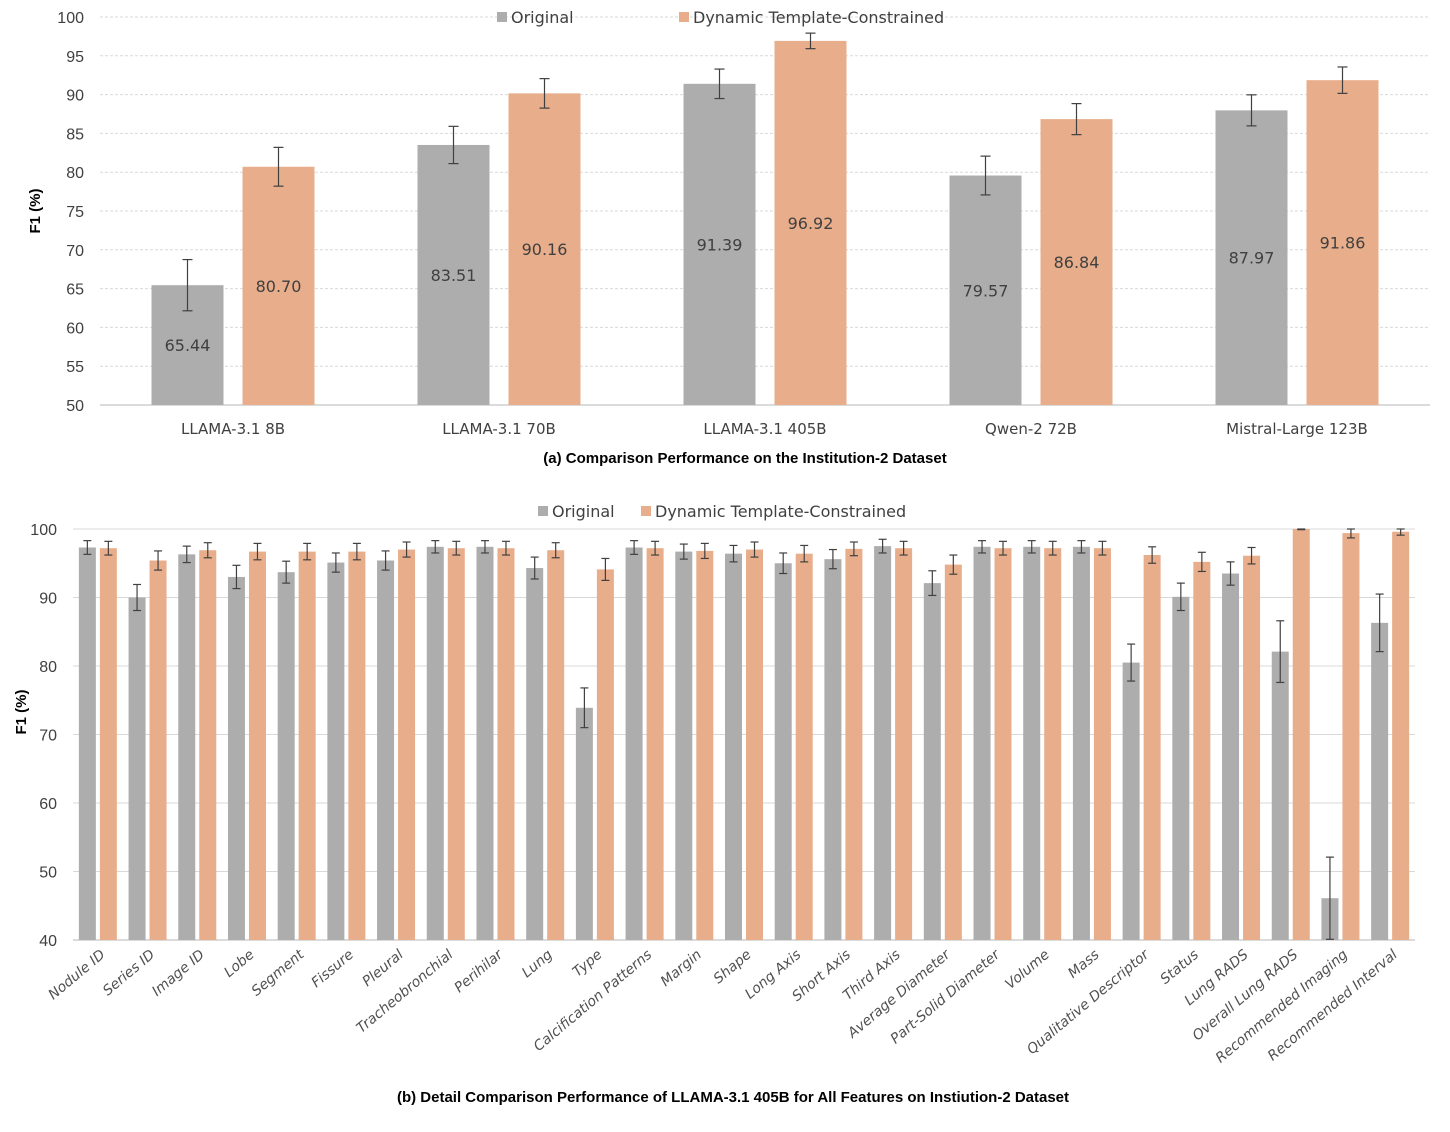 This screenshot has width=1450, height=1132. What do you see at coordinates (543, 511) in the screenshot?
I see `b-legend-swatch-original` at bounding box center [543, 511].